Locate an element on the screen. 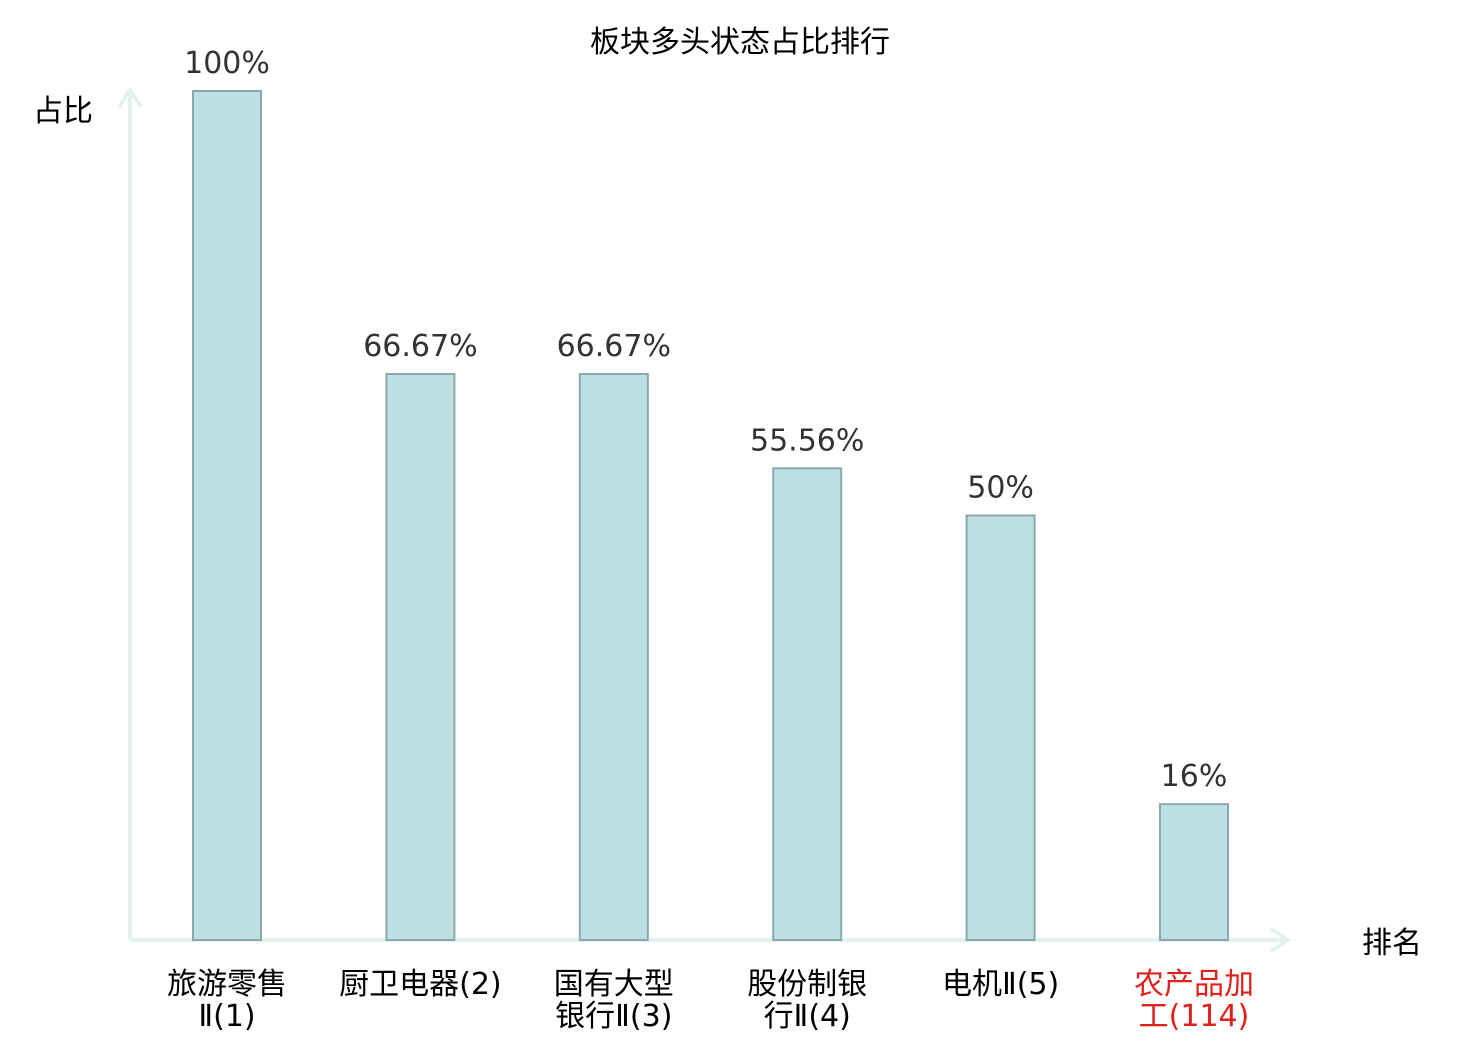 The image size is (1480, 1044). category-label: 行Ⅱ(4) is located at coordinates (807, 1016).